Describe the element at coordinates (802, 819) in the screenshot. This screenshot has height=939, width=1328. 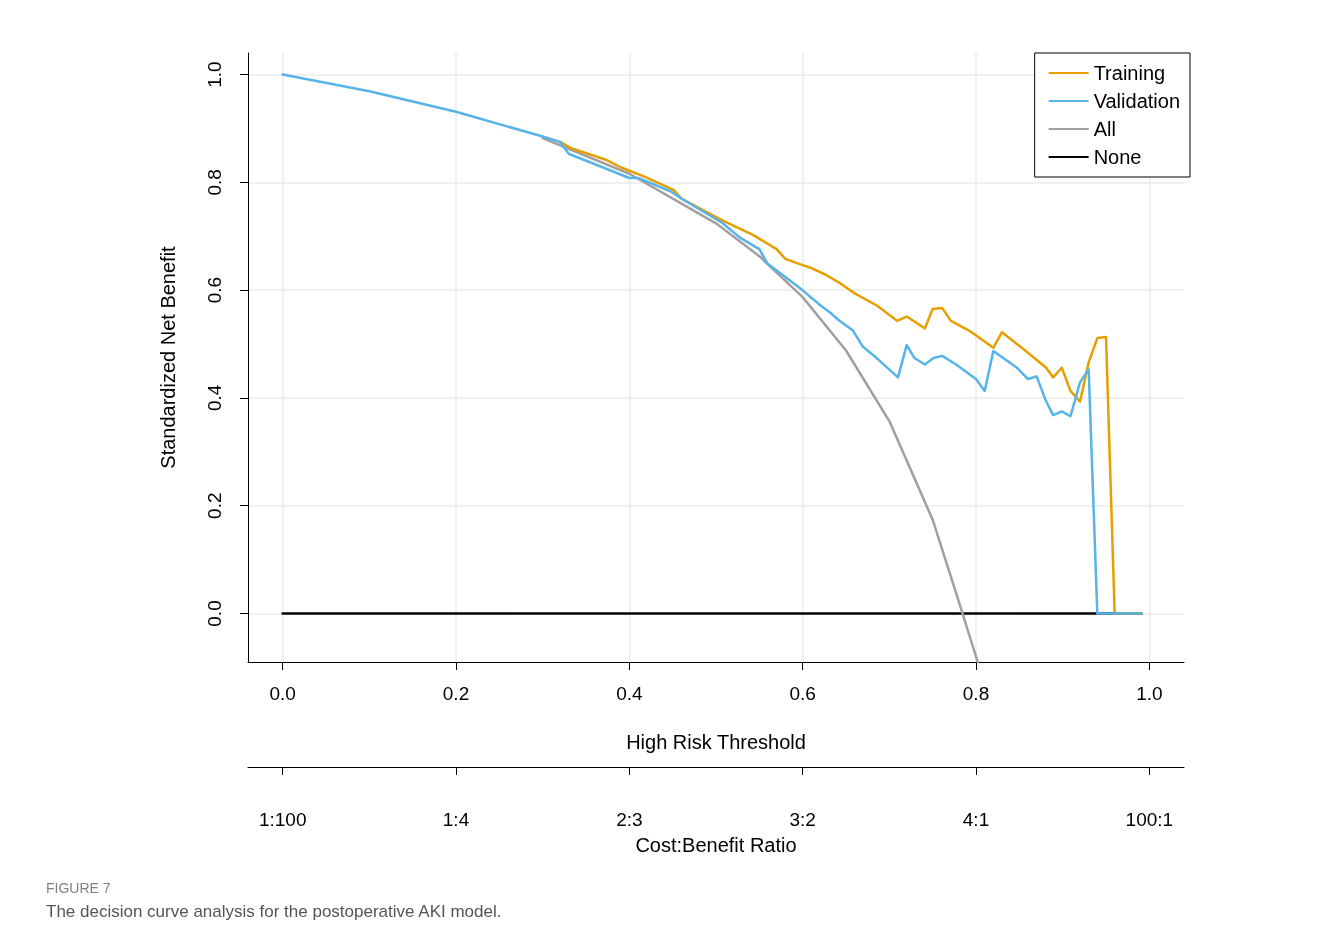
I see `text: 3:2` at that location.